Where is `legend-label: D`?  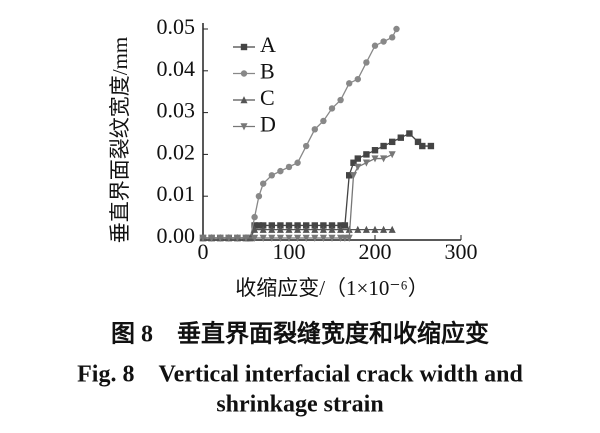 legend-label: D is located at coordinates (268, 124).